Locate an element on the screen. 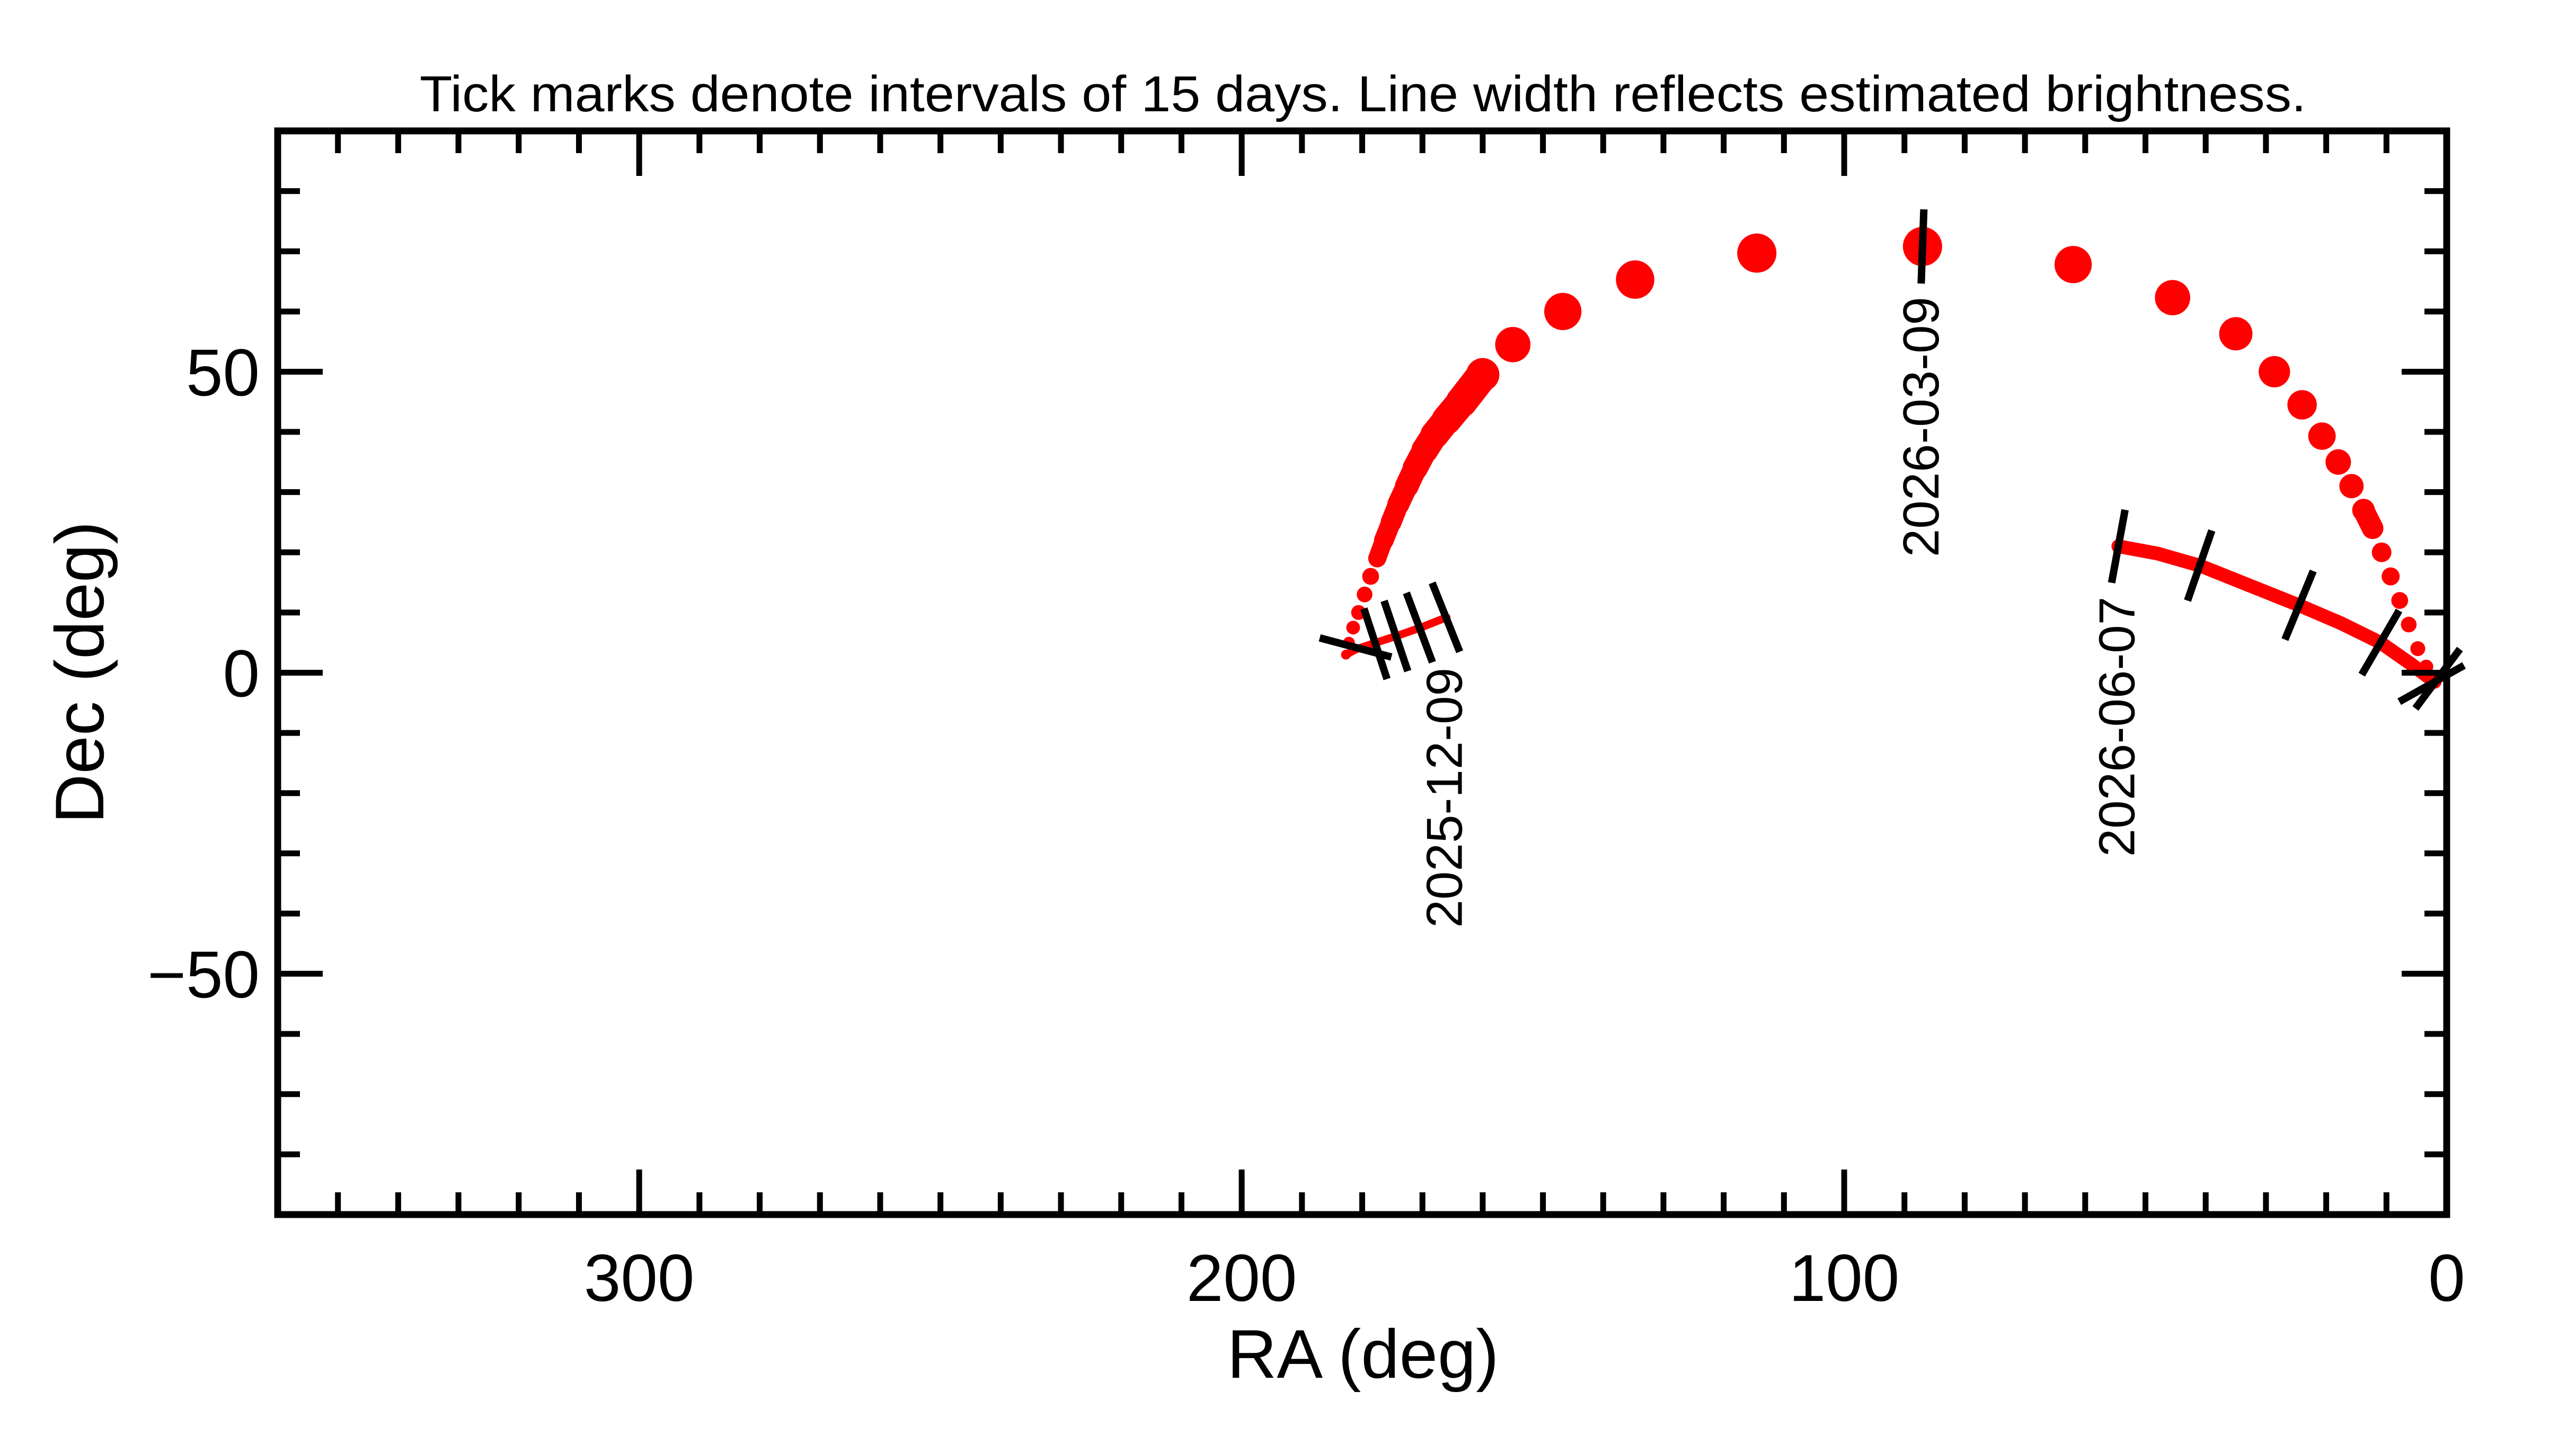 The image size is (2576, 1435). date-label: 2025-12-09 is located at coordinates (1445, 798).